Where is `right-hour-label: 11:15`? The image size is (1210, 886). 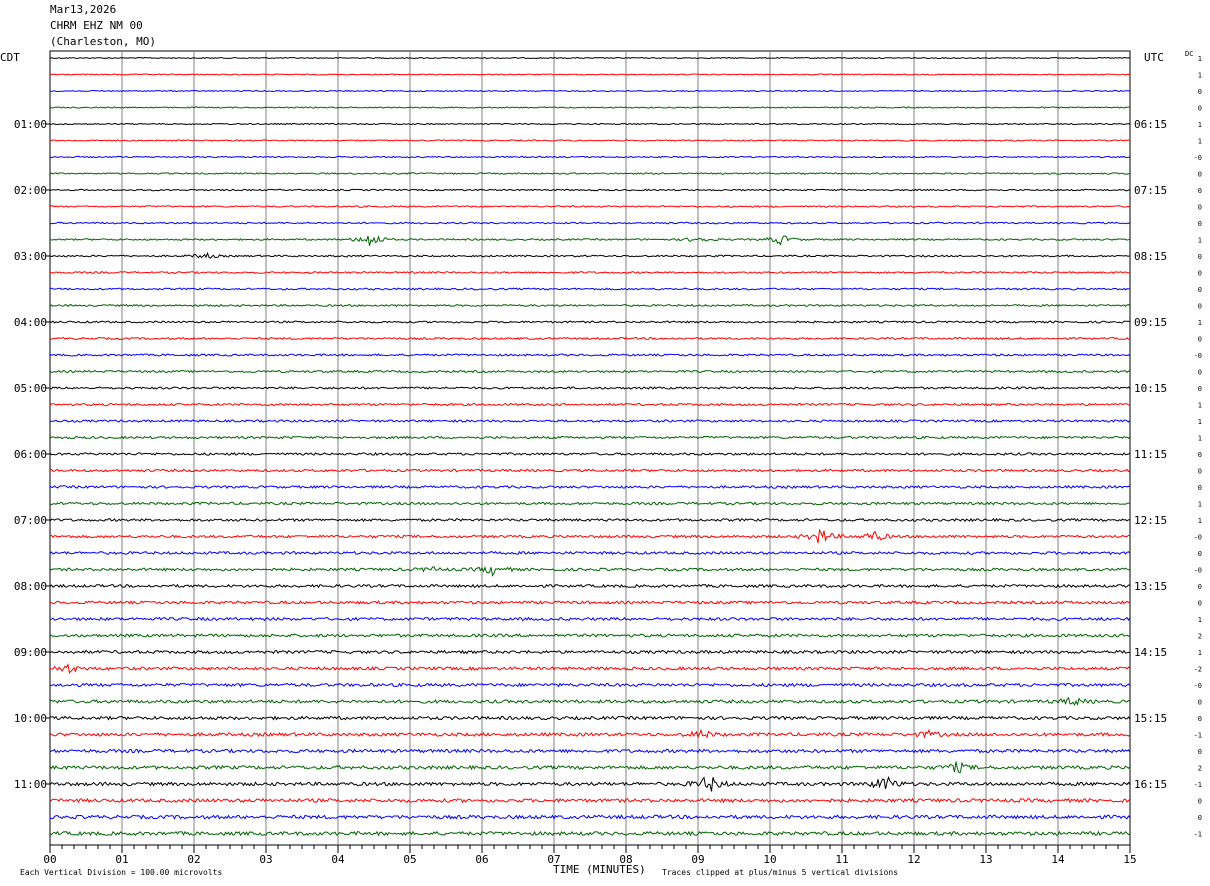 right-hour-label: 11:15 is located at coordinates (1150, 454).